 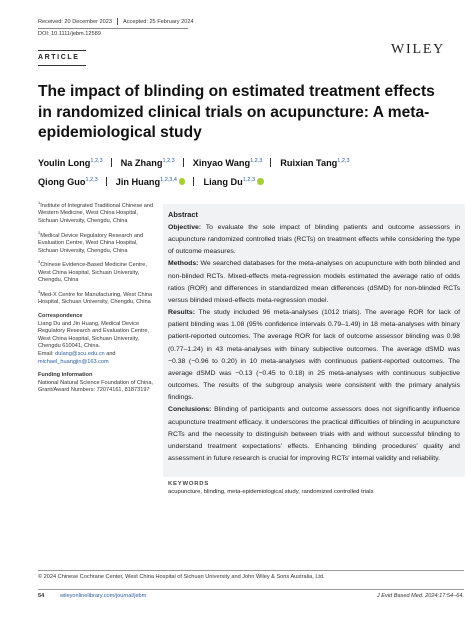 What do you see at coordinates (168, 179) in the screenshot?
I see `author-affiliations: 1,2,3,4` at bounding box center [168, 179].